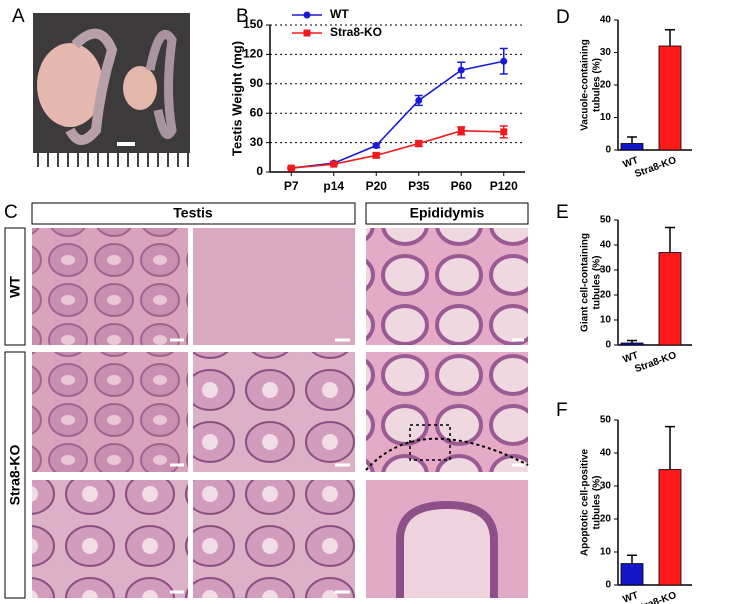 The width and height of the screenshot is (738, 604). What do you see at coordinates (193, 213) in the screenshot?
I see `column-header: Testis` at bounding box center [193, 213].